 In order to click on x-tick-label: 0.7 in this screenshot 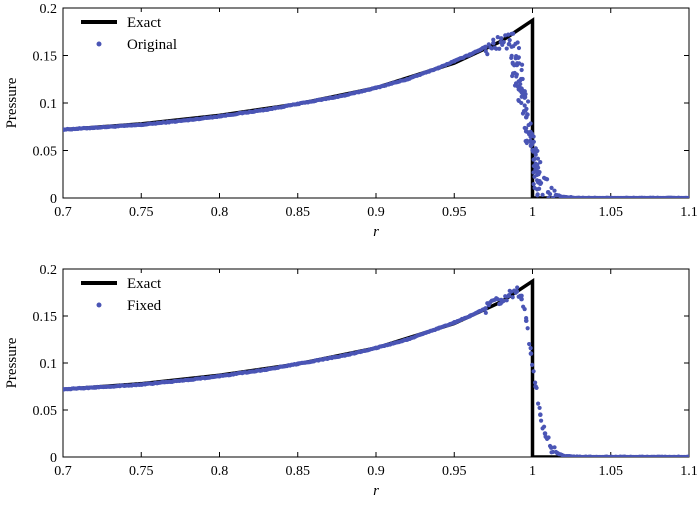, I will do `click(63, 212)`.